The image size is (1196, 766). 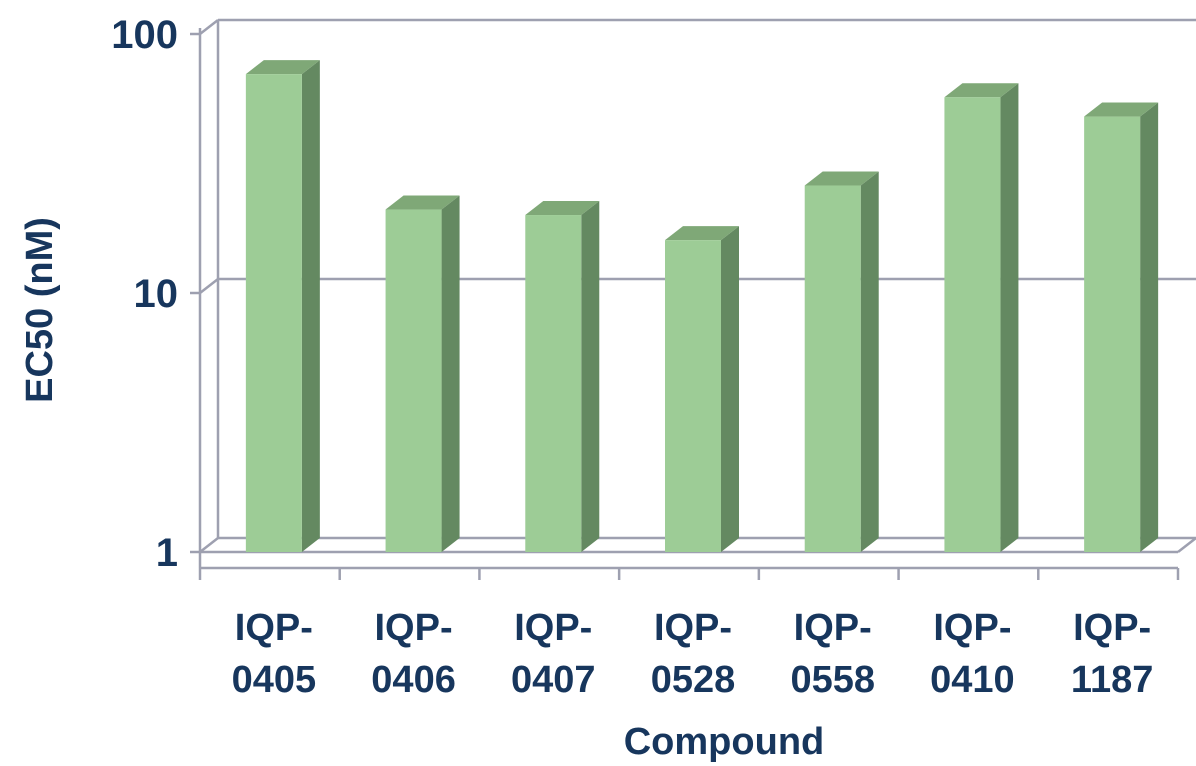 What do you see at coordinates (40, 310) in the screenshot?
I see `y-axis-title: EC50 (nM)` at bounding box center [40, 310].